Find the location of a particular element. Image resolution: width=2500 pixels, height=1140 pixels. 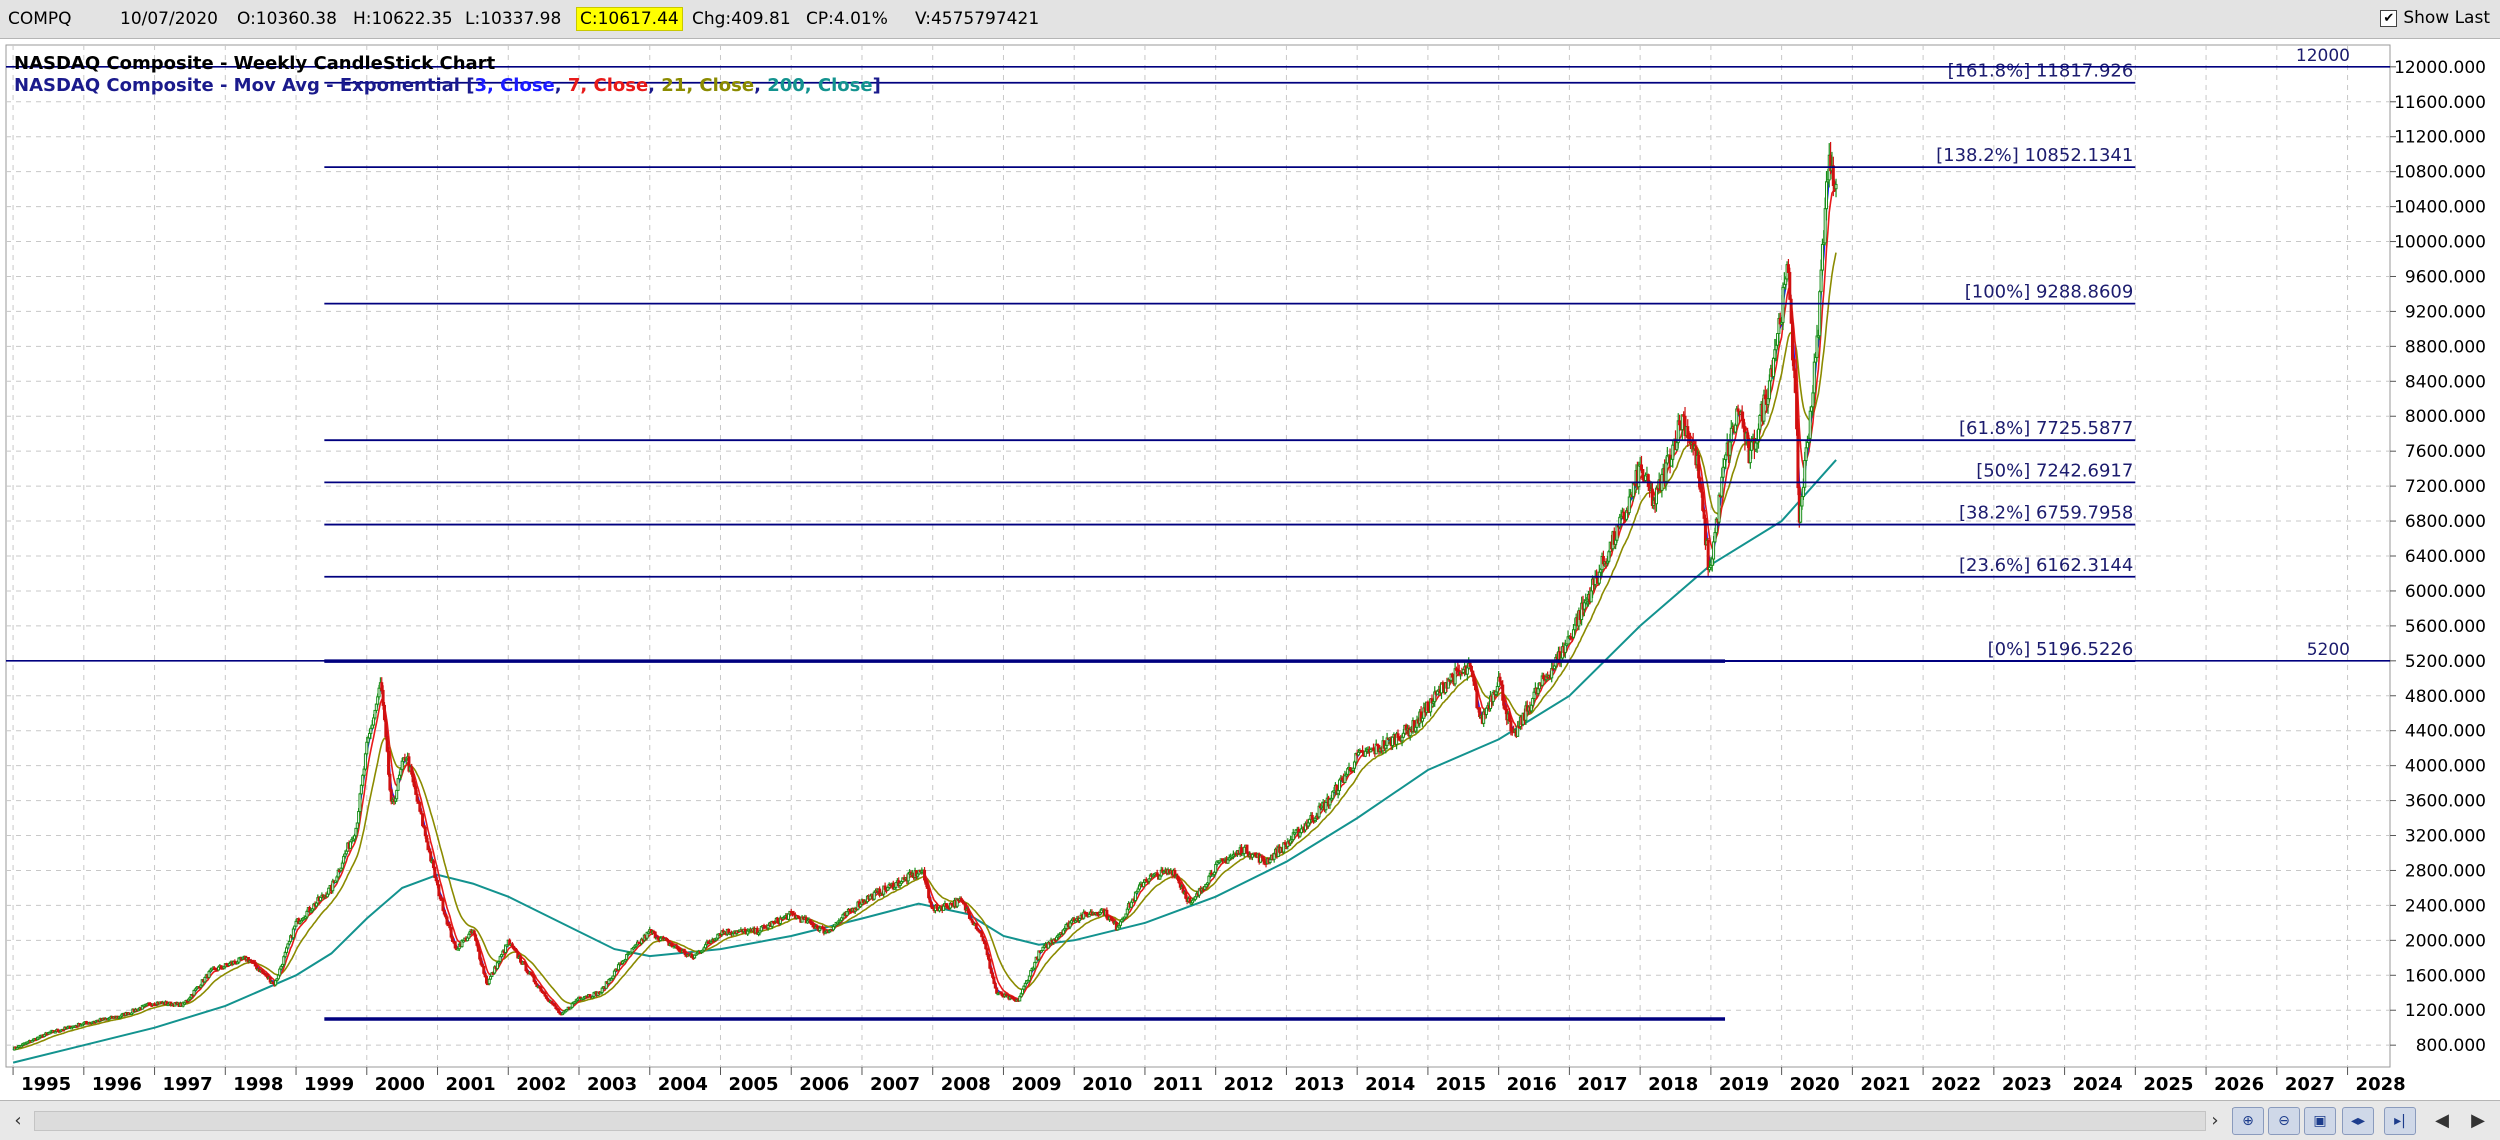

horizontal-scrollbar: ‹ › ⊕ ⊖ ▣ ◂▸ ▸| ◀ ▶ is located at coordinates (1250, 1120).